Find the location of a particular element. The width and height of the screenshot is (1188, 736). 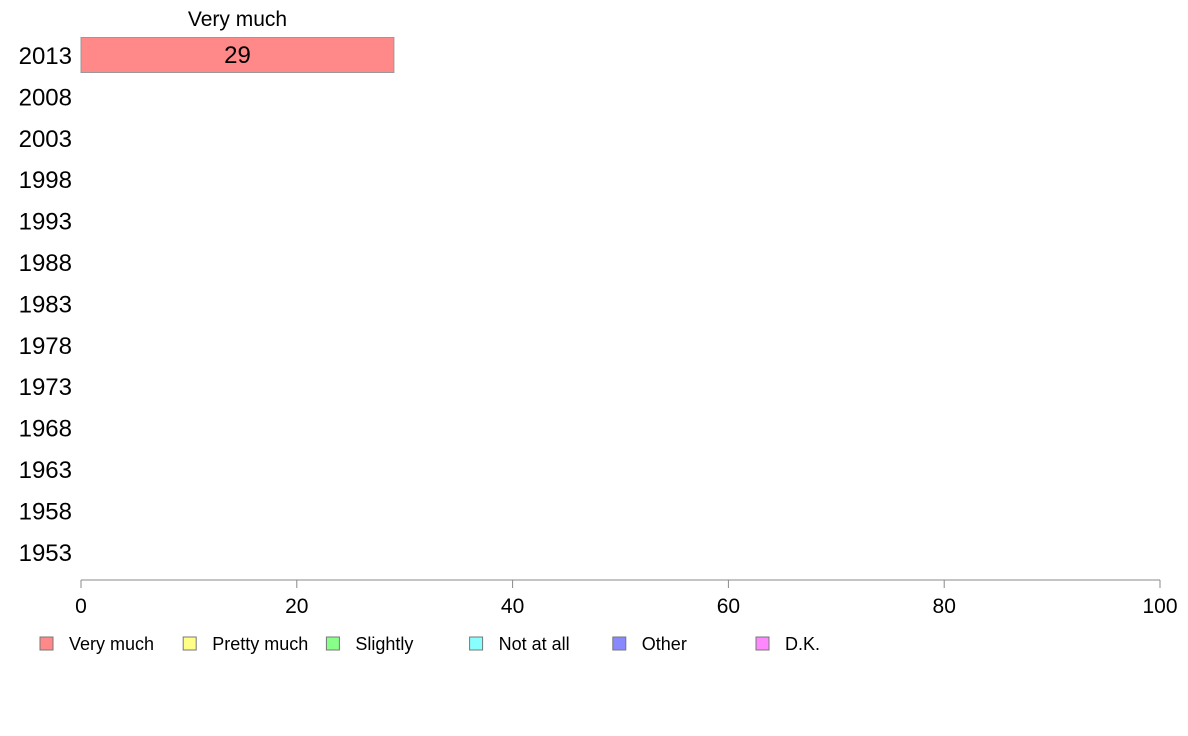

legend-label: Other is located at coordinates (664, 644).